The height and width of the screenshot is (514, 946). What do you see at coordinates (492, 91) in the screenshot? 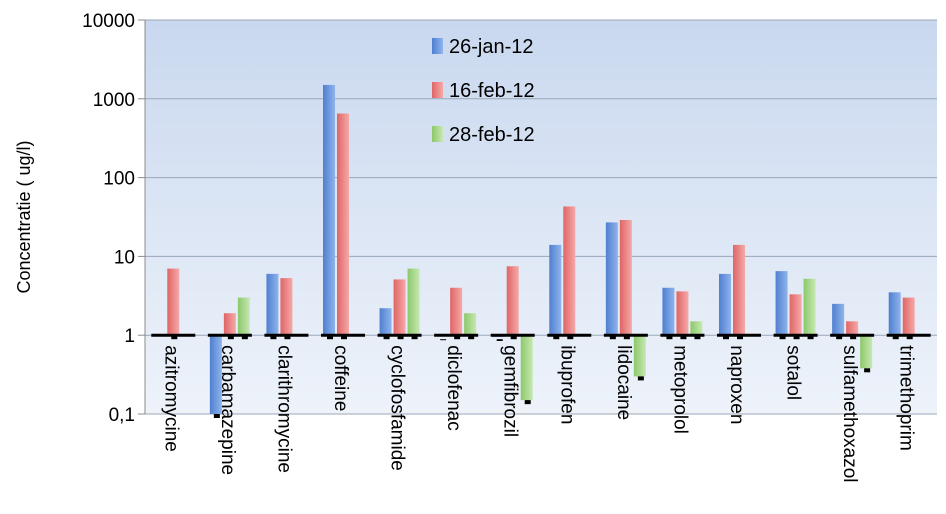
I see `legend-label: 16-feb-12` at bounding box center [492, 91].